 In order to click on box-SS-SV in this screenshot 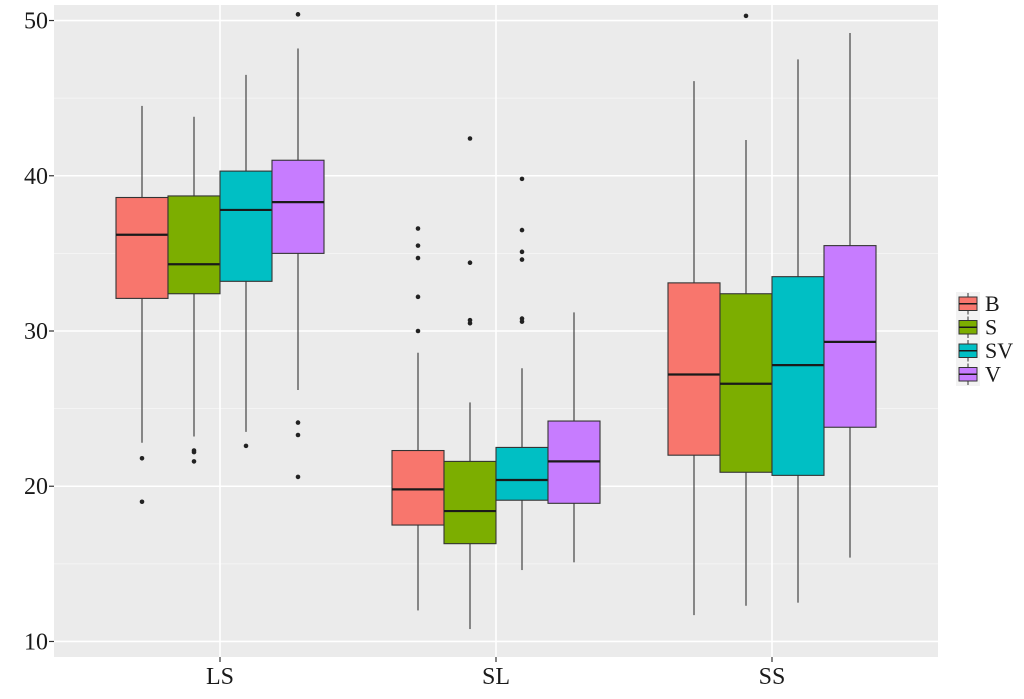, I will do `click(798, 331)`.